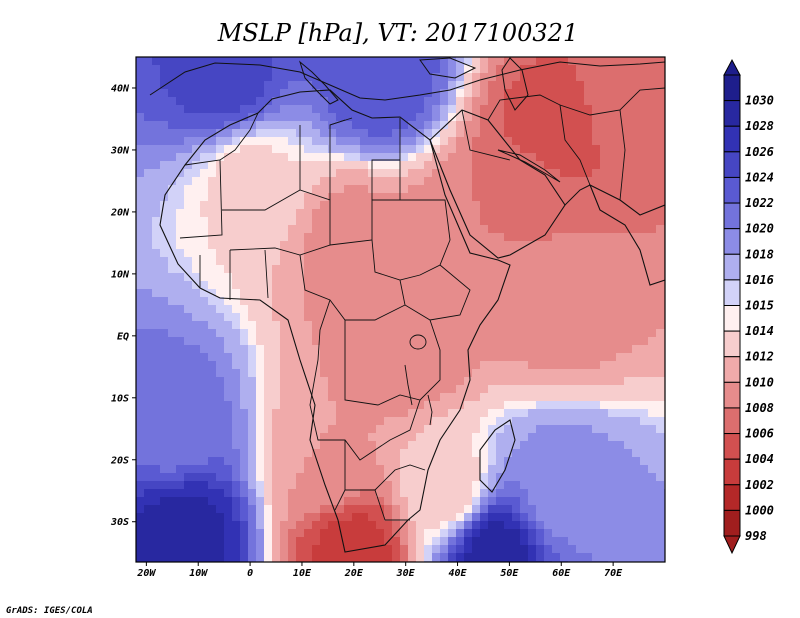 This screenshot has height=618, width=800. Describe the element at coordinates (561, 573) in the screenshot. I see `x-tick-label: 60E` at that location.